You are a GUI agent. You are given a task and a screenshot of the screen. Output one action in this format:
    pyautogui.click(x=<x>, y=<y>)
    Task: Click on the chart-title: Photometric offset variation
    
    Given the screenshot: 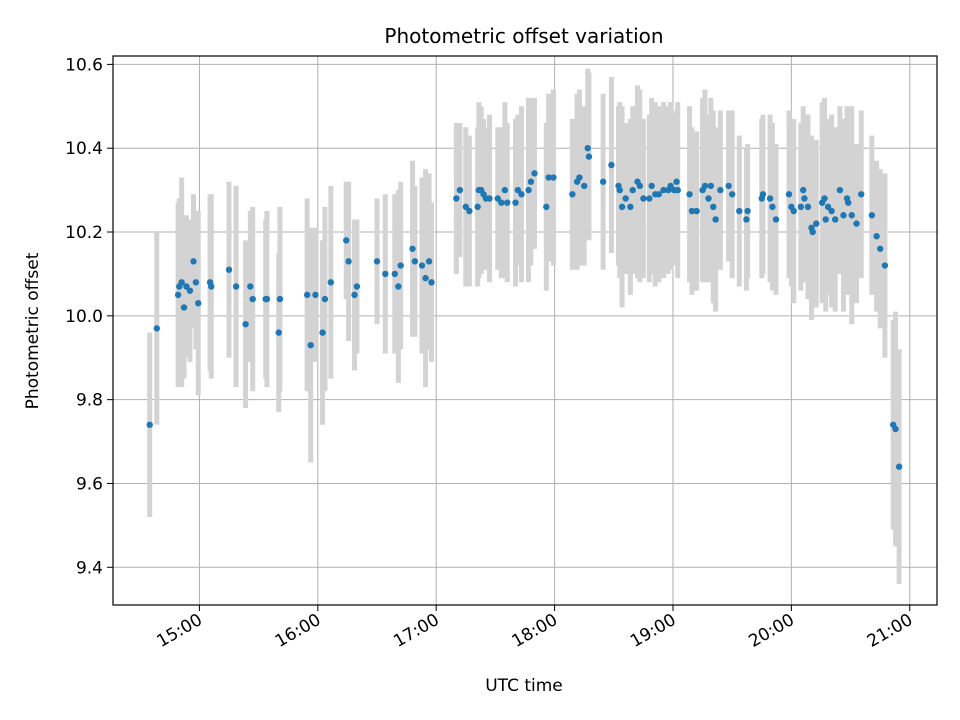 What is the action you would take?
    pyautogui.click(x=523, y=36)
    